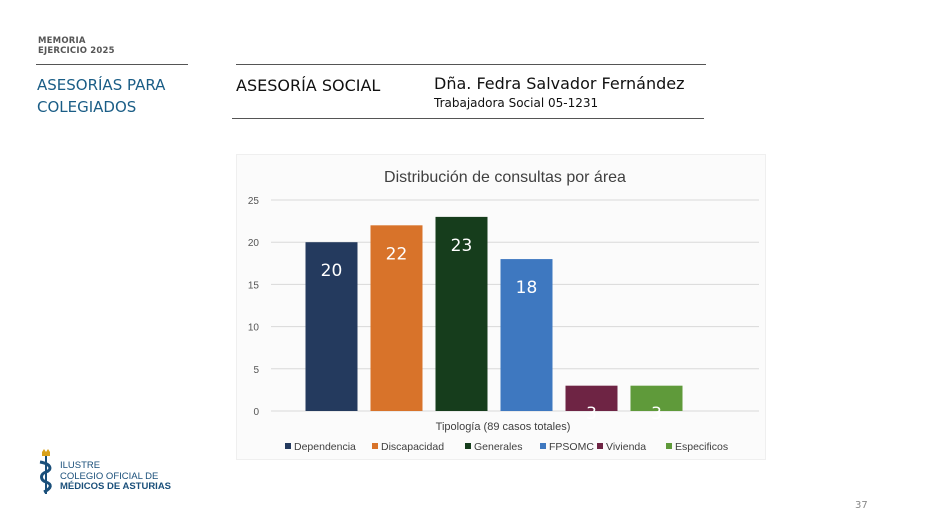 This screenshot has height=530, width=942. Describe the element at coordinates (45, 471) in the screenshot. I see `caduceus-icon` at that location.